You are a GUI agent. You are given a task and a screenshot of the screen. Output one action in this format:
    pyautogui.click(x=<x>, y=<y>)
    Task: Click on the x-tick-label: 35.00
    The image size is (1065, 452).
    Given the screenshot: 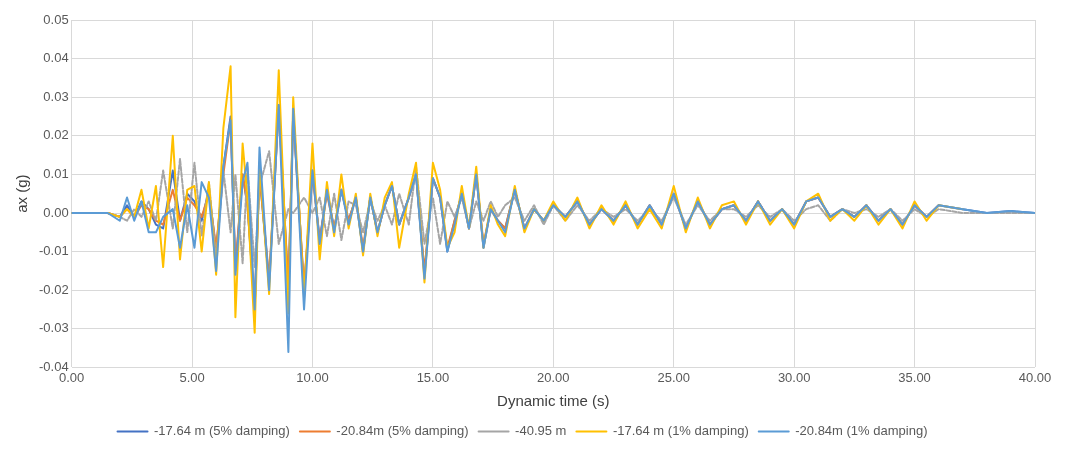 What is the action you would take?
    pyautogui.click(x=914, y=377)
    